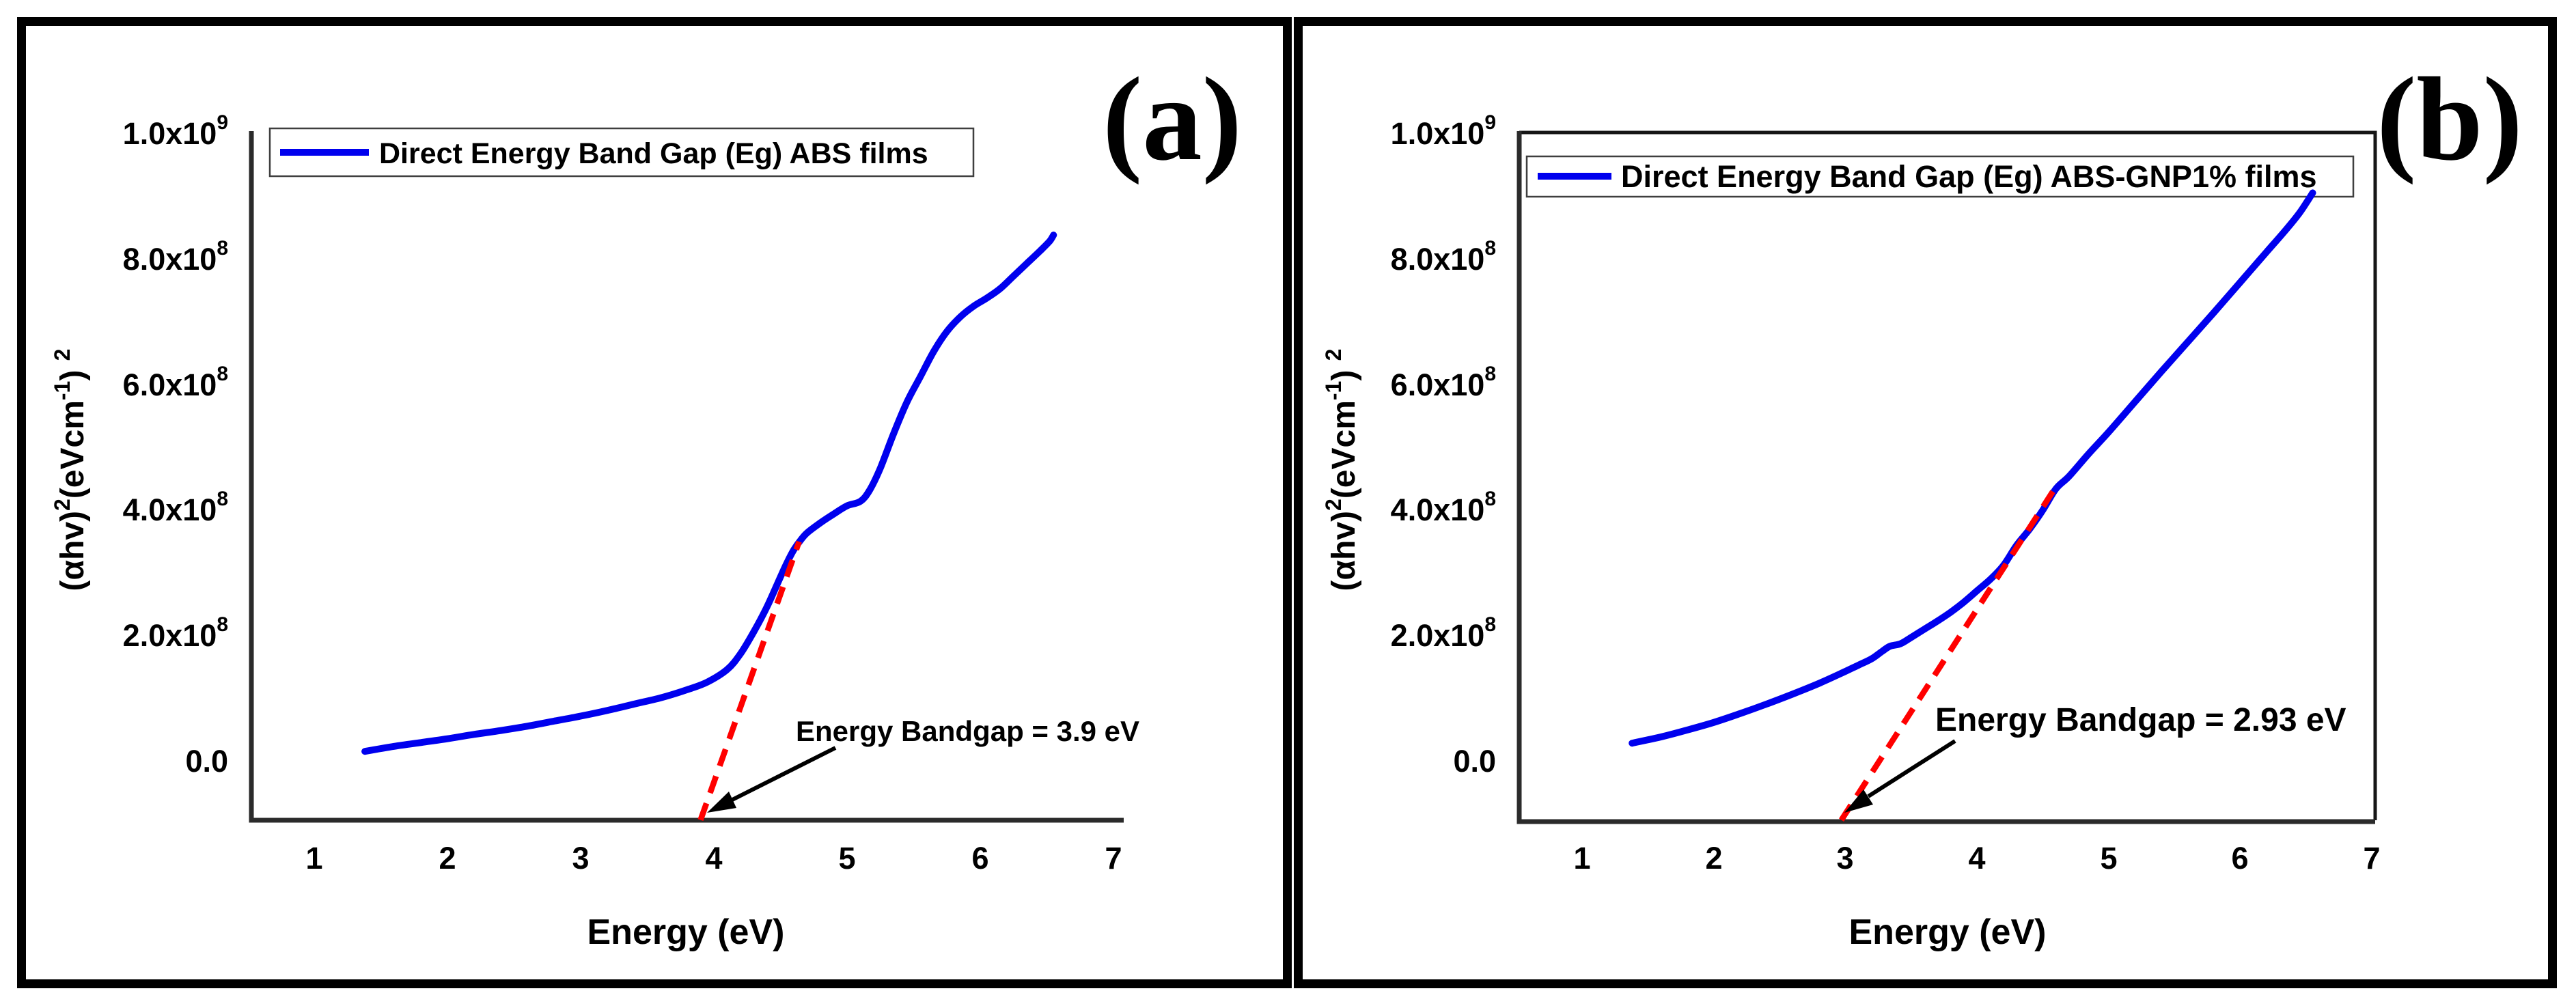 This screenshot has width=2576, height=1006. I want to click on panel-letter-label: (b), so click(2450, 119).